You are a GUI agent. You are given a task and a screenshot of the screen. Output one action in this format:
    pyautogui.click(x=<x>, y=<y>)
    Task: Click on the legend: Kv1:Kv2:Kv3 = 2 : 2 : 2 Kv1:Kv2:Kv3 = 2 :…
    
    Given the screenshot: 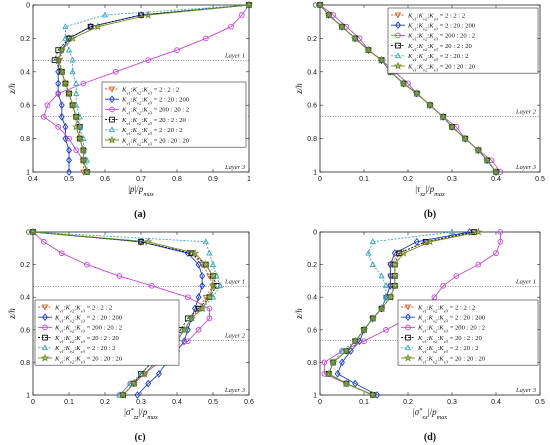 What is the action you would take?
    pyautogui.click(x=468, y=332)
    